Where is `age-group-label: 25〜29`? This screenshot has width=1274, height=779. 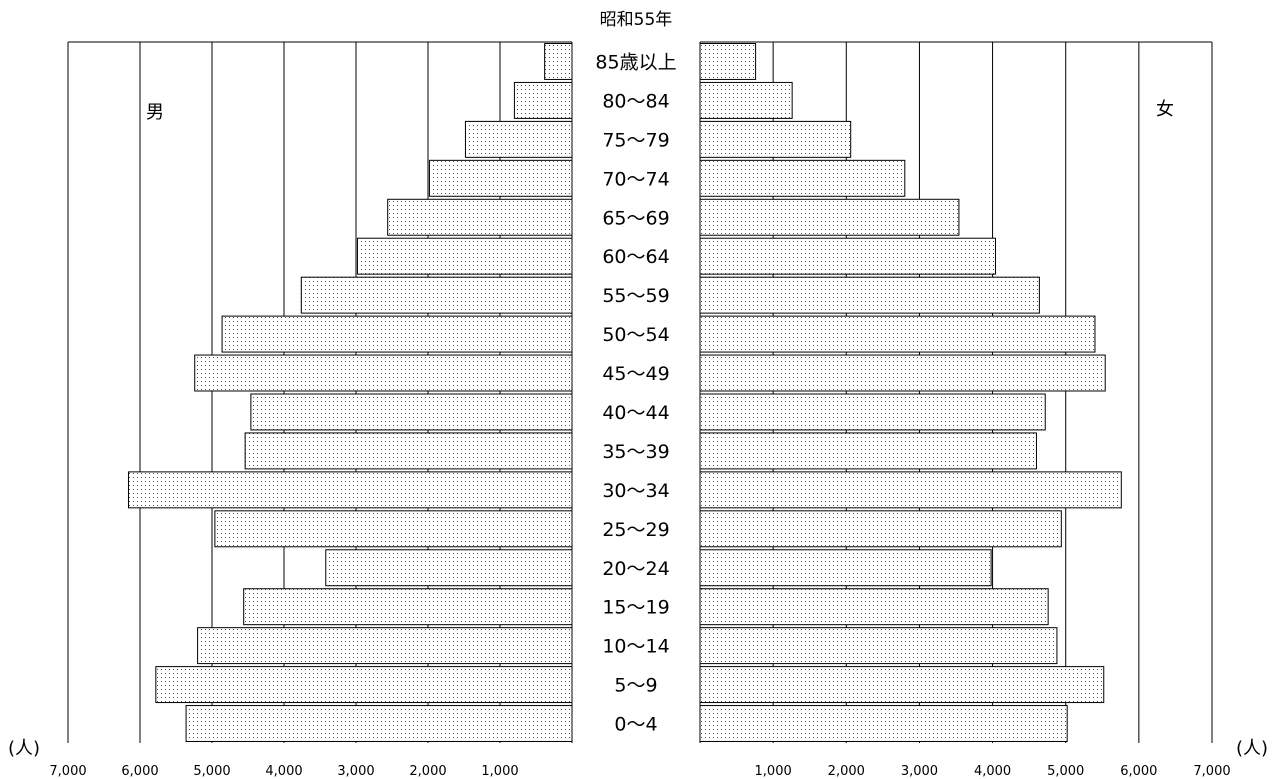 age-group-label: 25〜29 is located at coordinates (635, 530).